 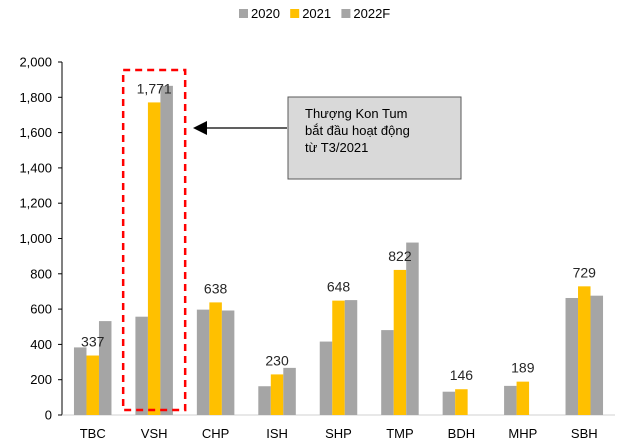 I want to click on highlight-box-vsh, so click(x=154, y=240).